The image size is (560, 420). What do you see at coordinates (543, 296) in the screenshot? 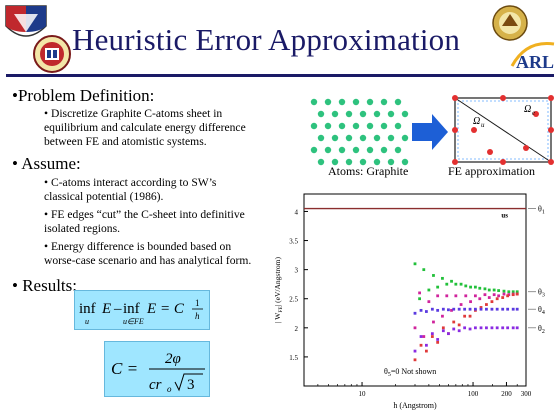
I see `theta-label-sub: 3` at bounding box center [543, 296].